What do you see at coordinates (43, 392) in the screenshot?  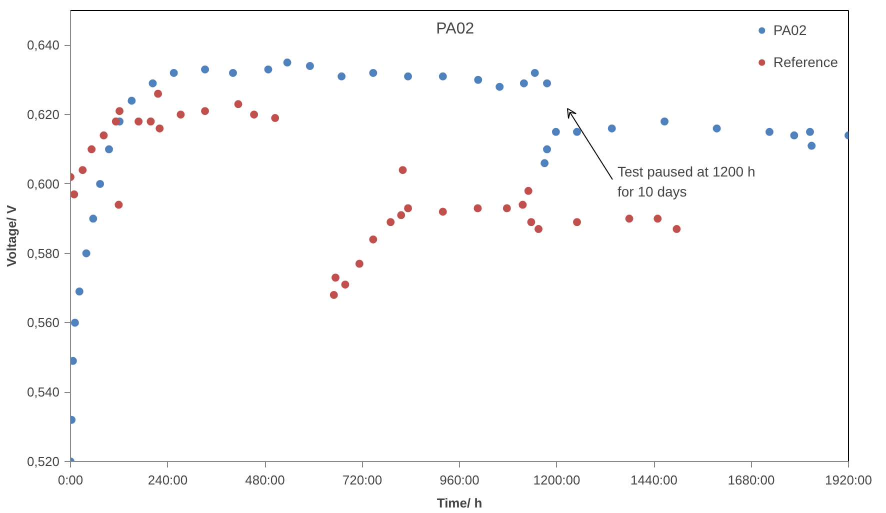 I see `y-tick-label: 0,540` at bounding box center [43, 392].